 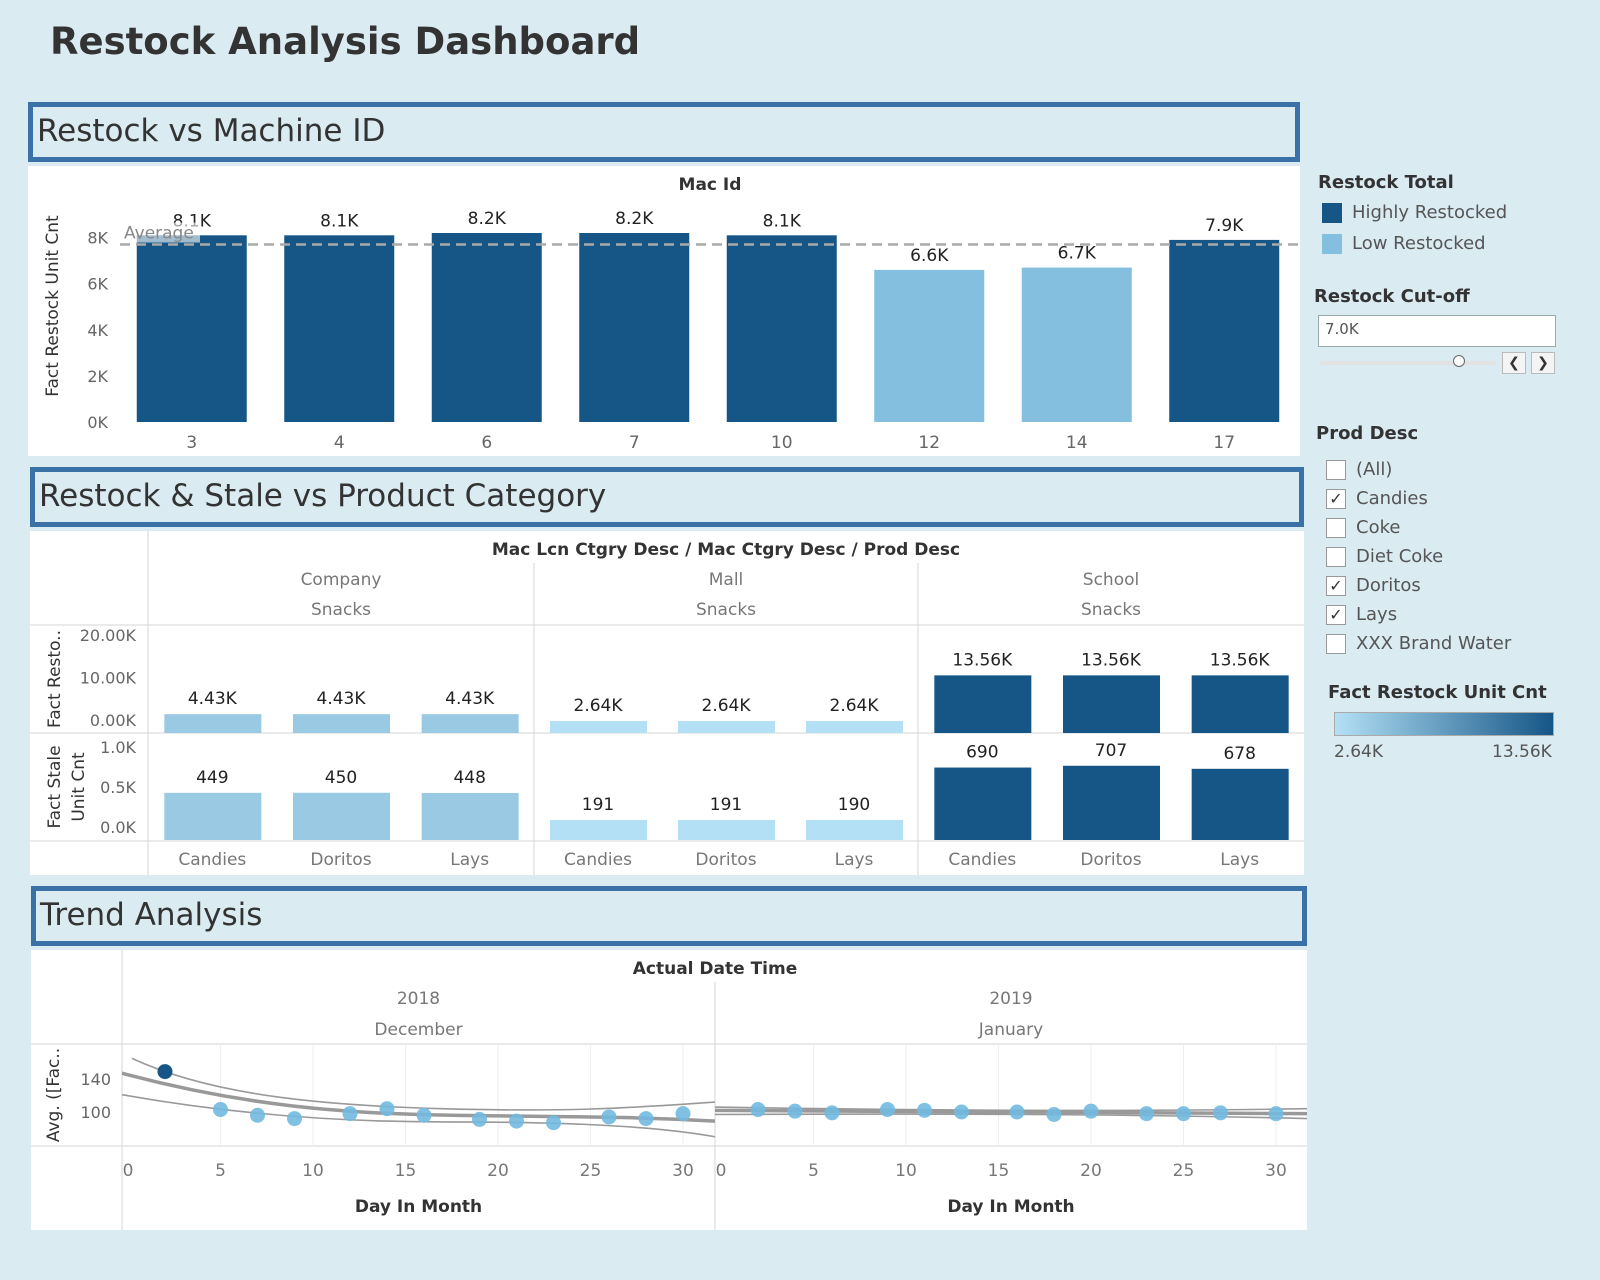 What do you see at coordinates (128, 1171) in the screenshot?
I see `x-tick-label: 0` at bounding box center [128, 1171].